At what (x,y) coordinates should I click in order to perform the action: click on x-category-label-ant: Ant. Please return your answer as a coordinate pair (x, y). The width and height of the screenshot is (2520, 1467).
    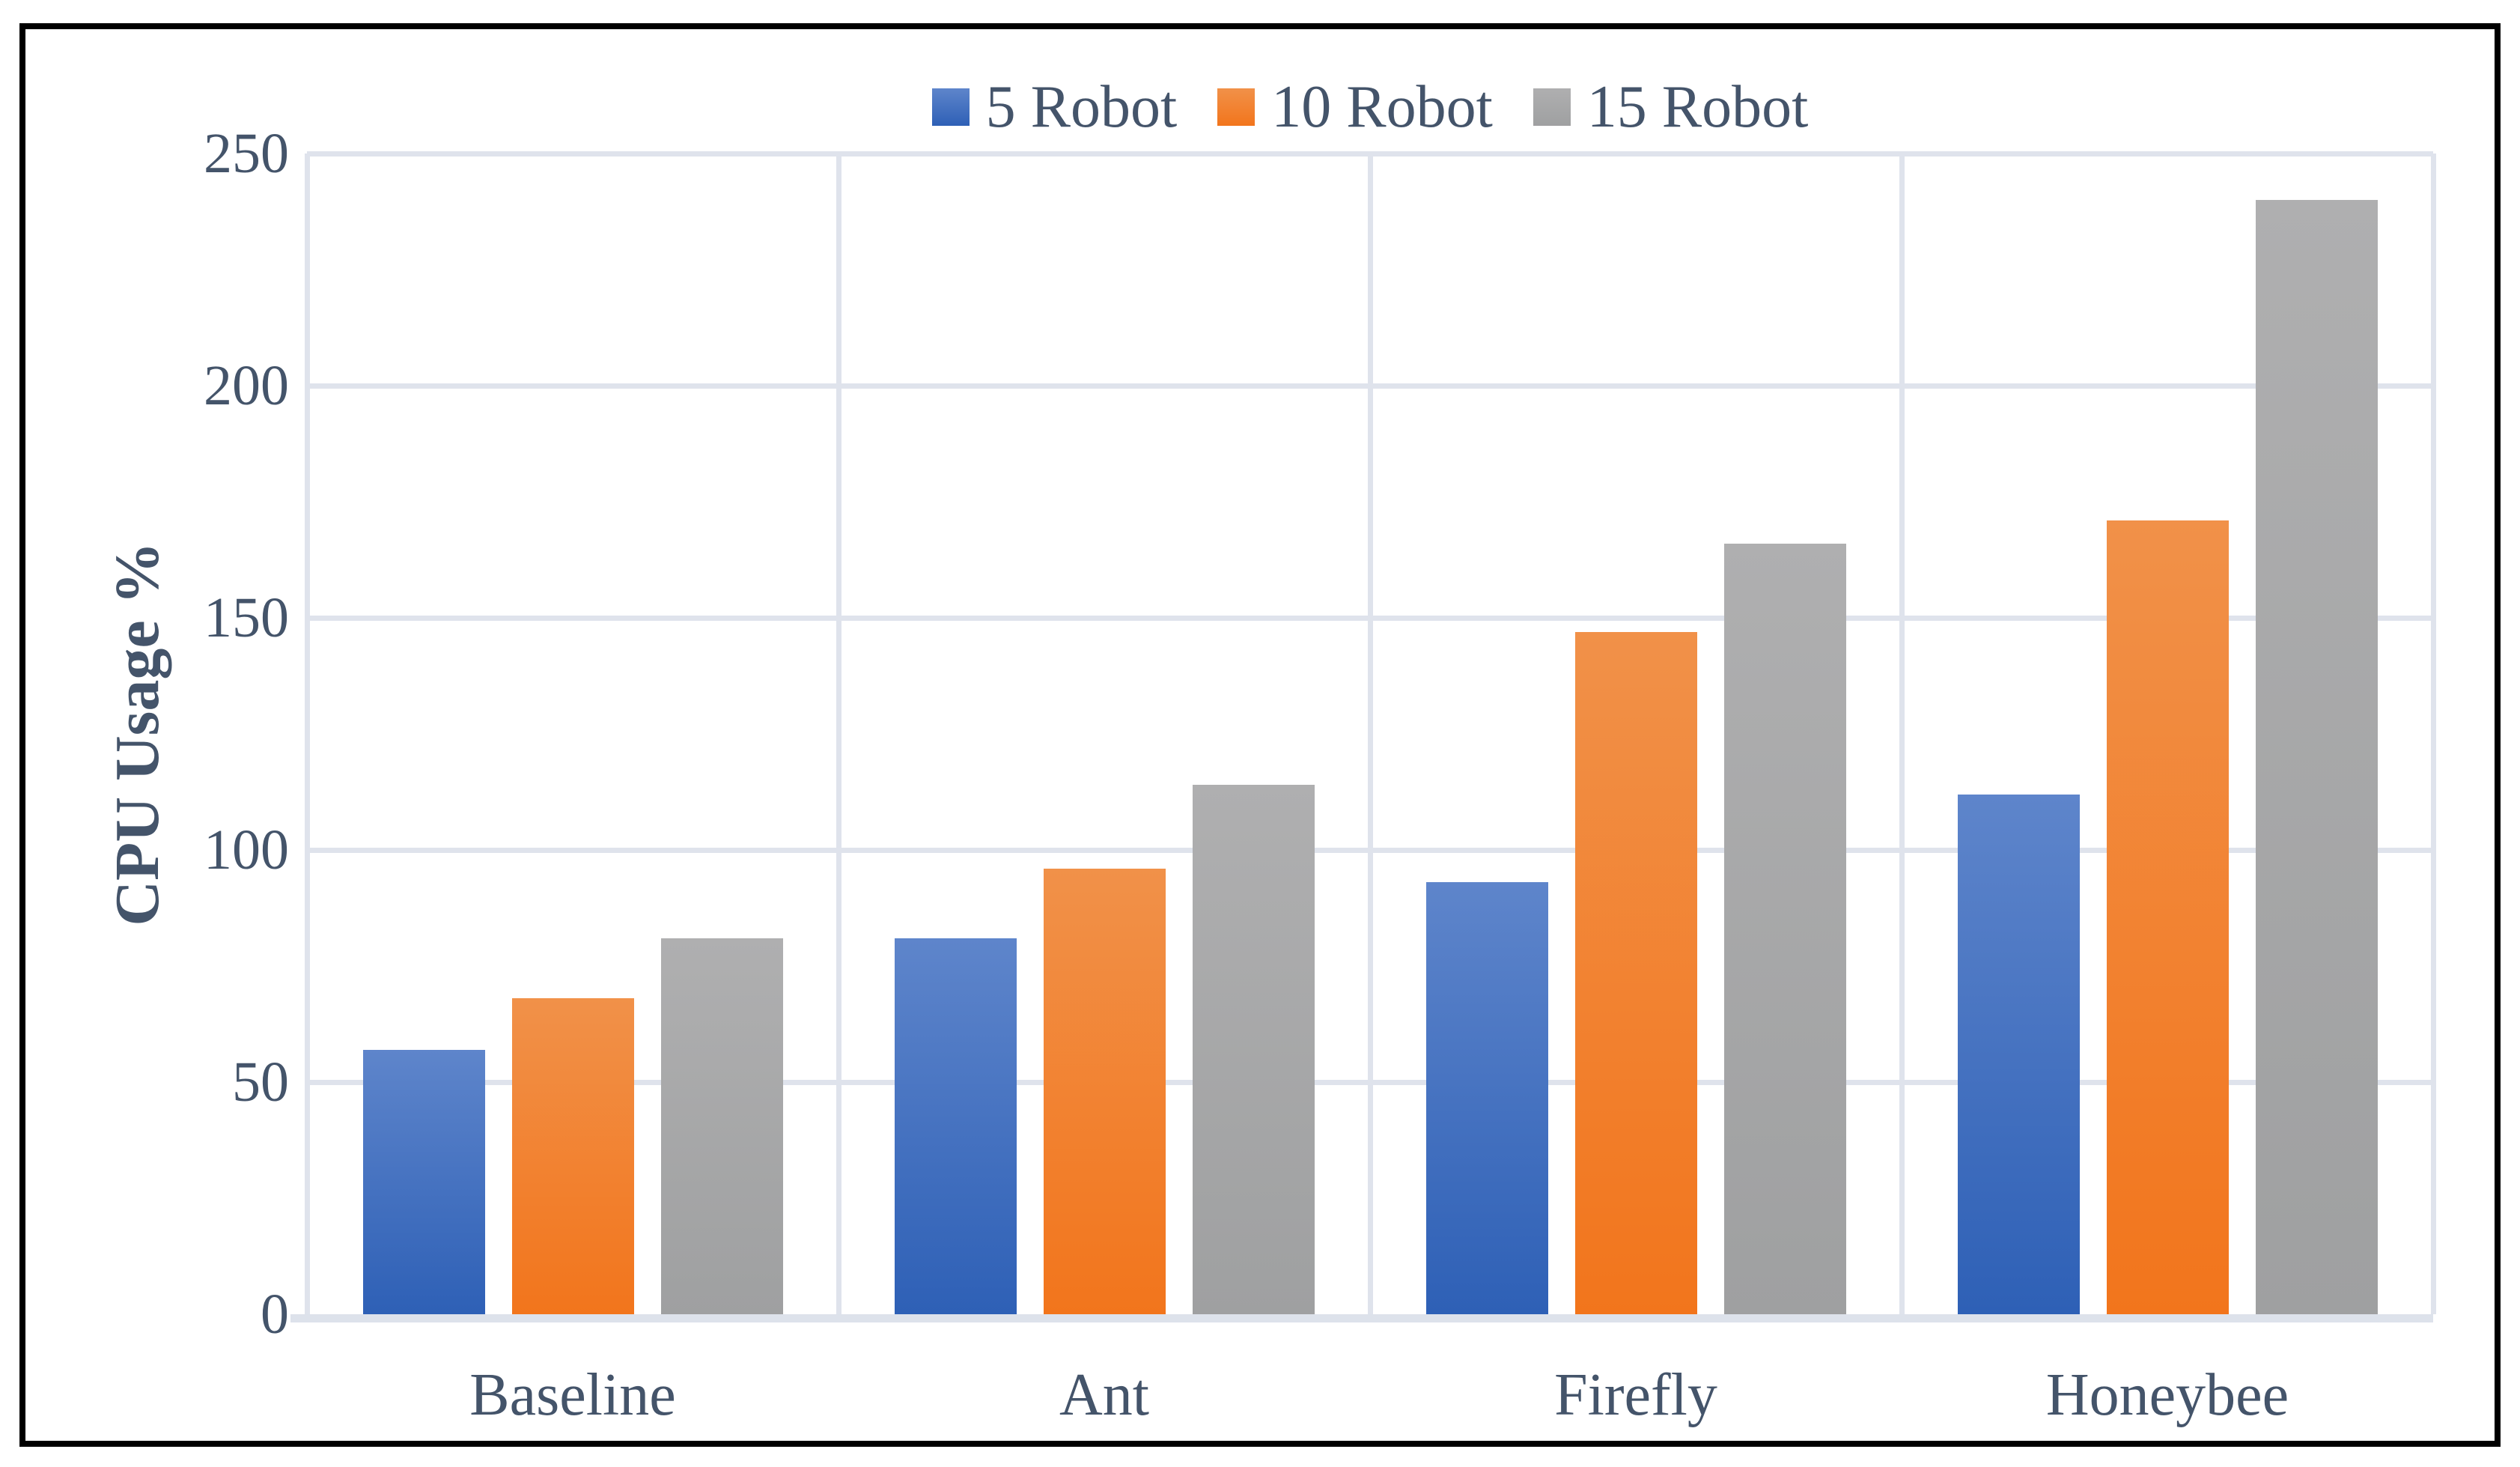
    Looking at the image, I should click on (1104, 1395).